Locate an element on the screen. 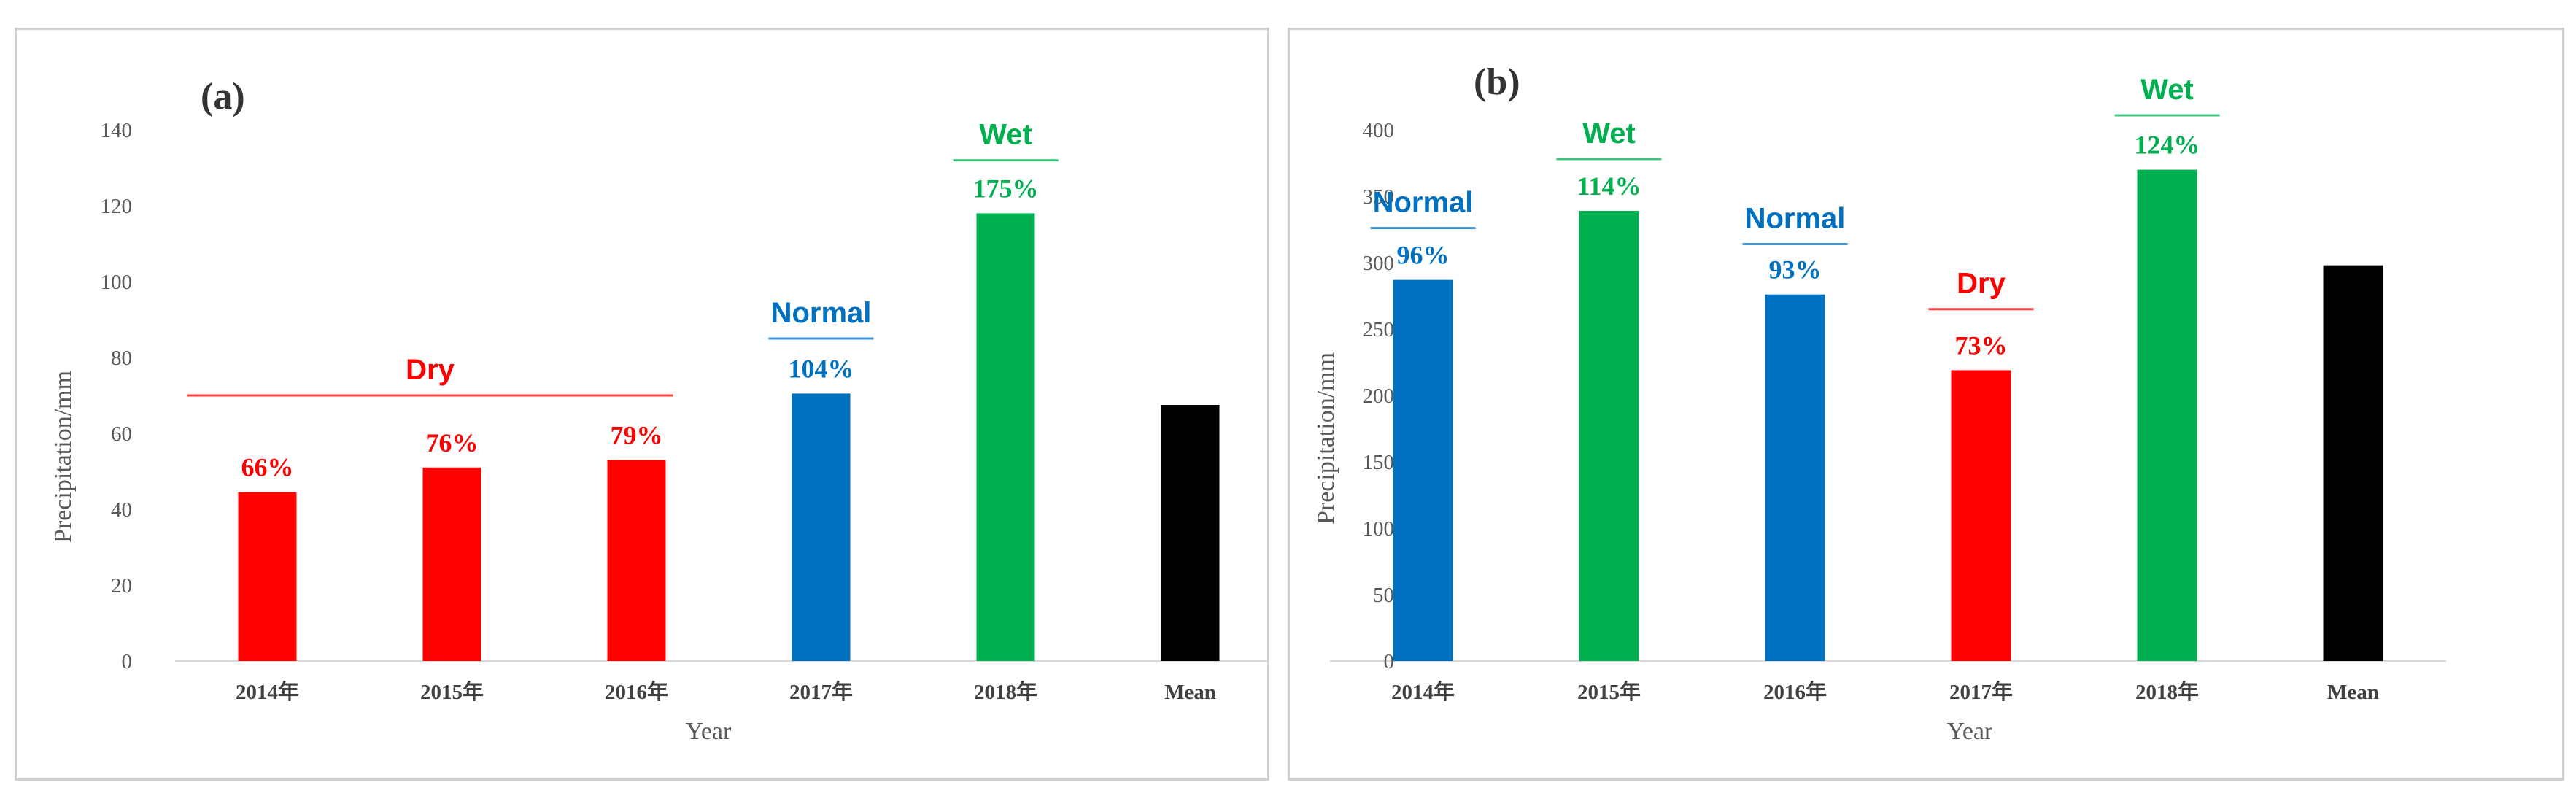 Image resolution: width=2576 pixels, height=804 pixels. data-label: 66% is located at coordinates (267, 467).